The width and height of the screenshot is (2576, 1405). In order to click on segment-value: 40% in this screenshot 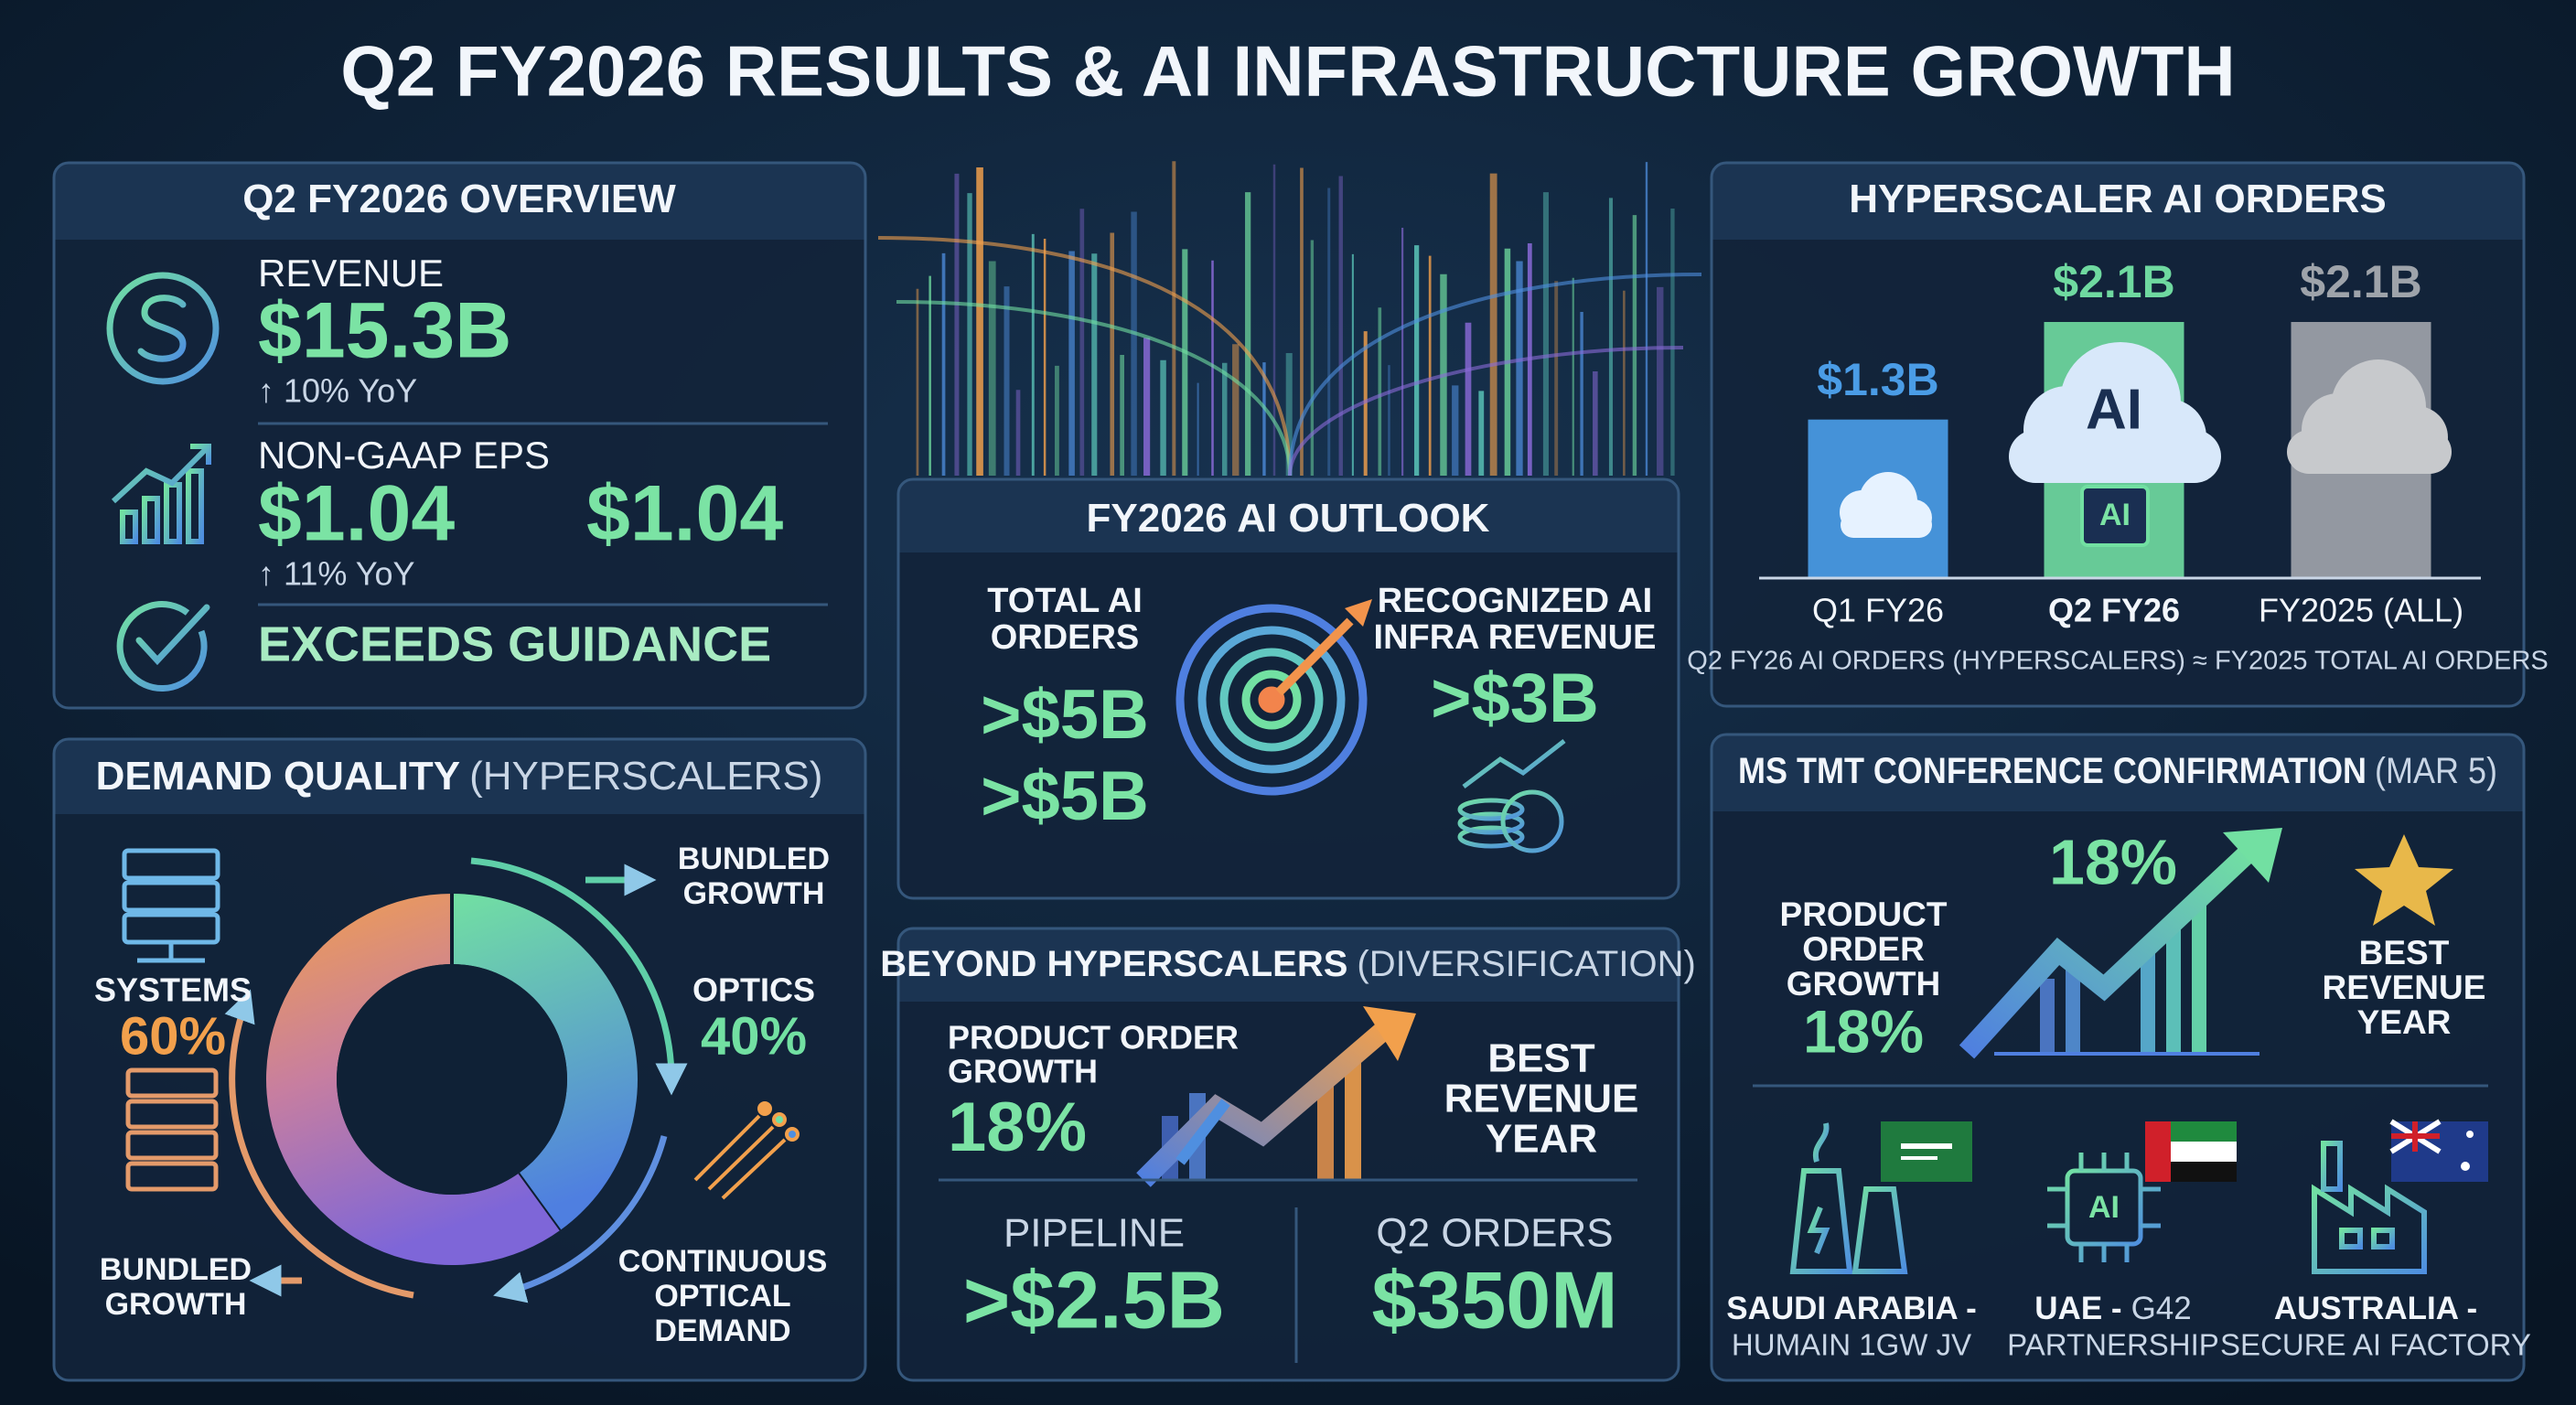, I will do `click(754, 1036)`.